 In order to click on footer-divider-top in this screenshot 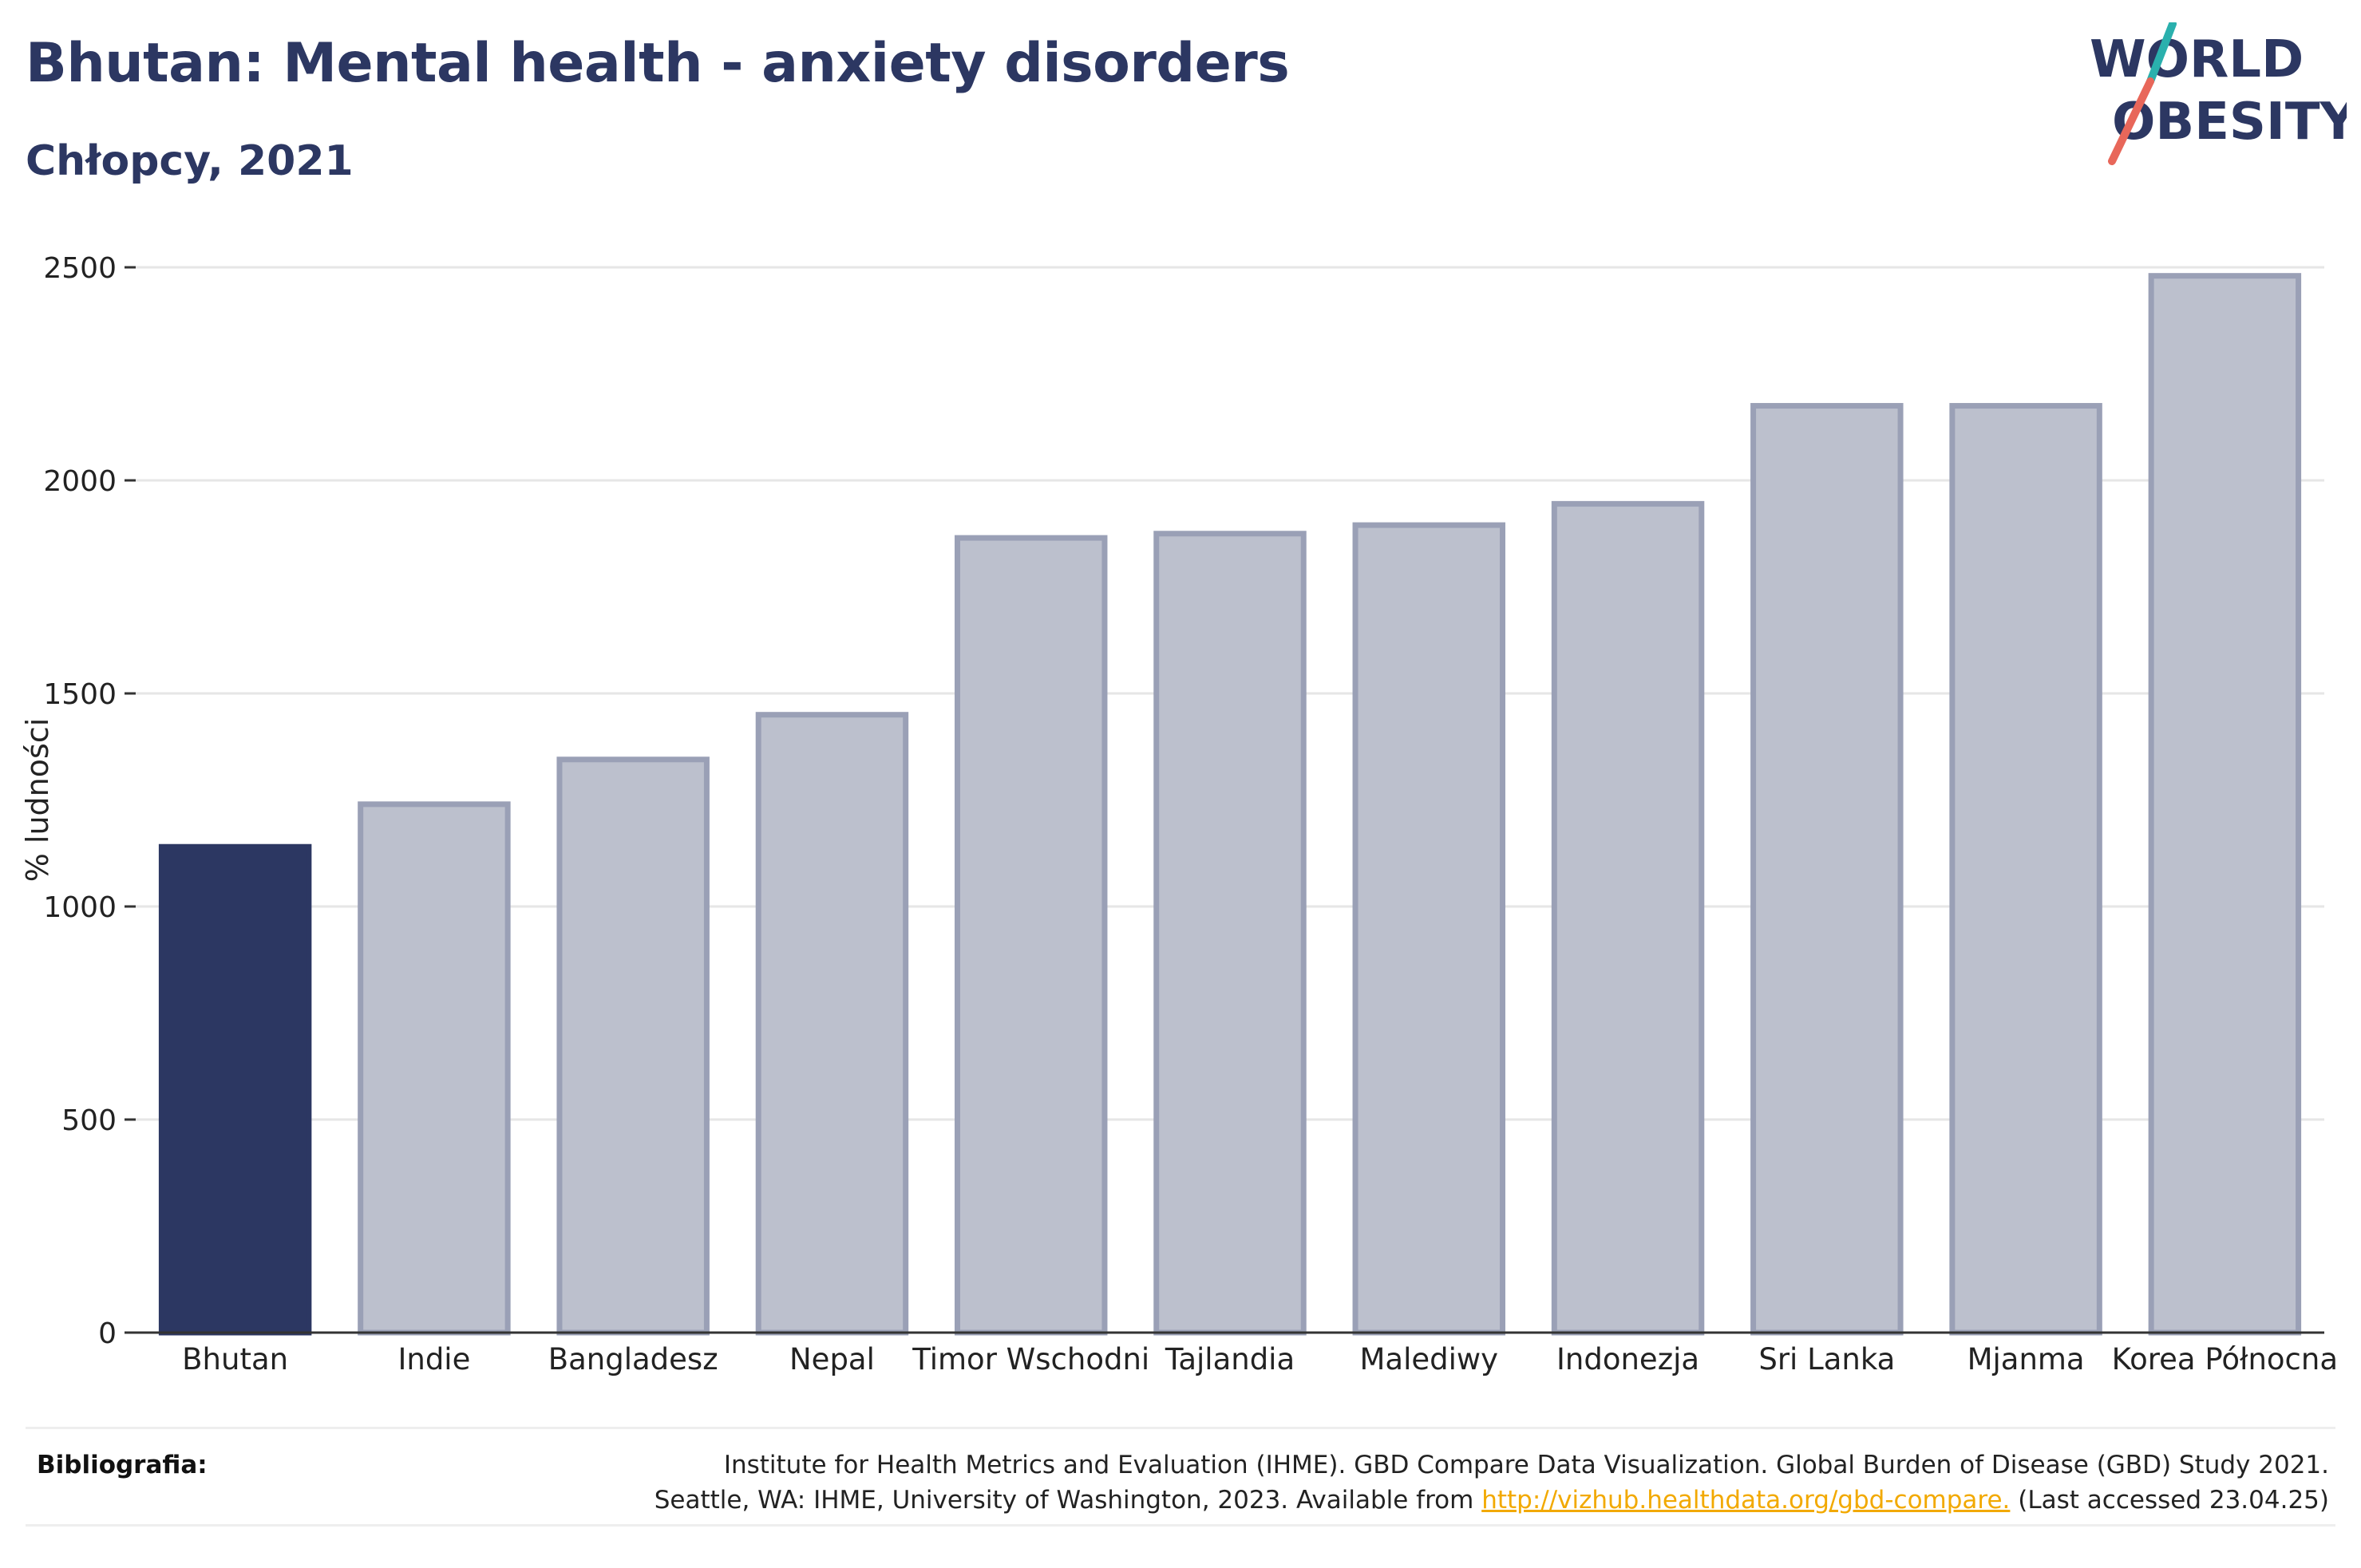, I will do `click(1180, 1428)`.